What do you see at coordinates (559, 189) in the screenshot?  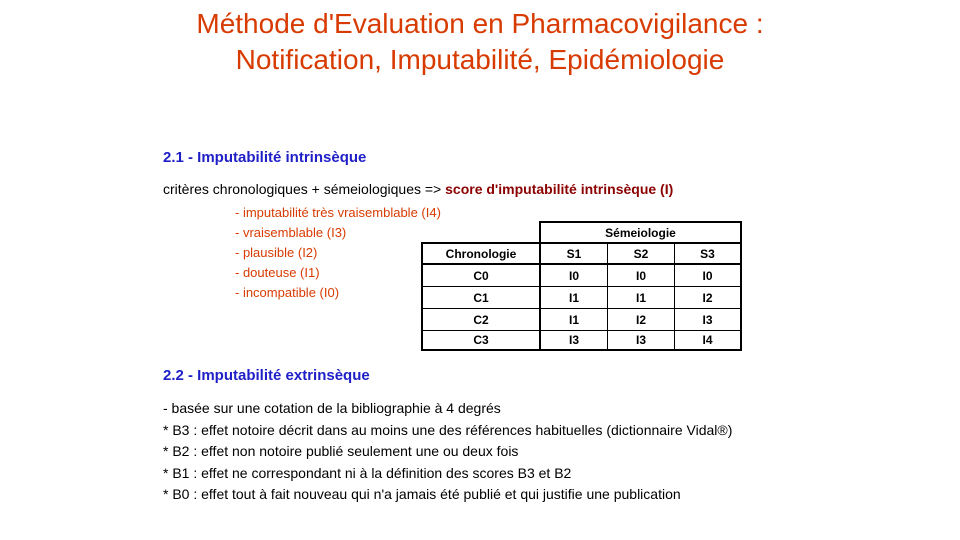 I see `score-text: score d'imputabilité intrinsèque (I)` at bounding box center [559, 189].